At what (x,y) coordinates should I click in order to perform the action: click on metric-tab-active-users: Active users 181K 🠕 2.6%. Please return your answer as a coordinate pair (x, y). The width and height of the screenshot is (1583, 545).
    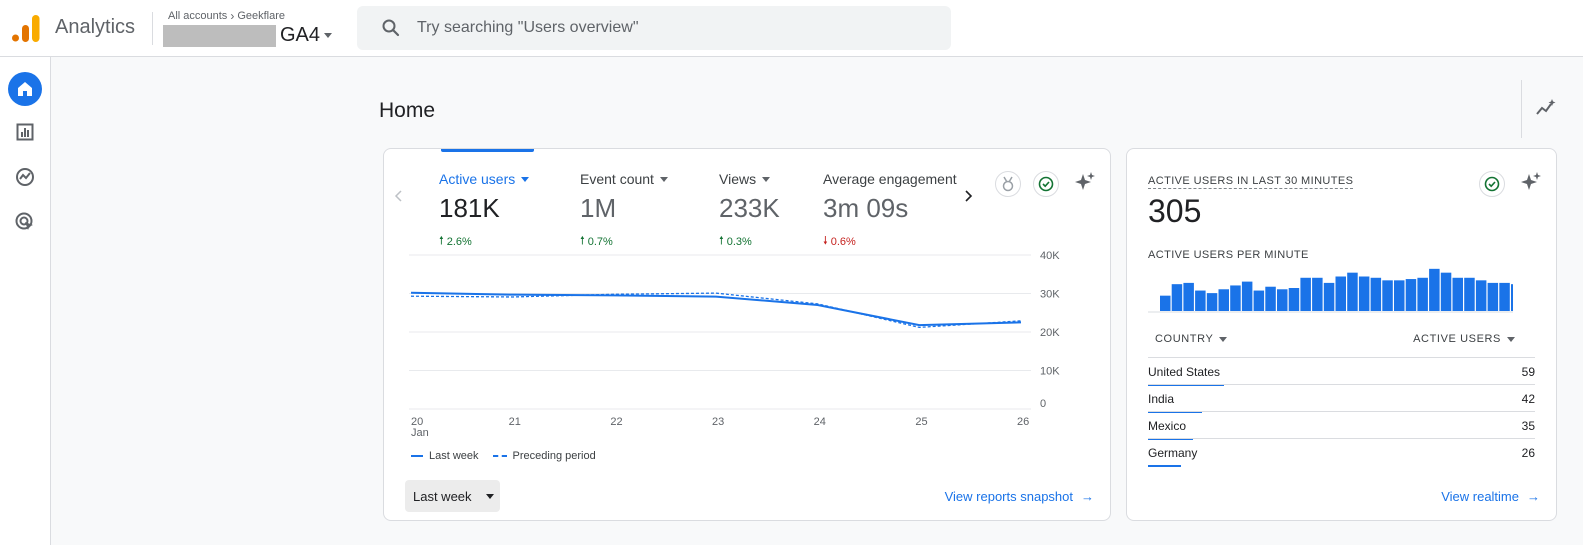
    Looking at the image, I should click on (484, 211).